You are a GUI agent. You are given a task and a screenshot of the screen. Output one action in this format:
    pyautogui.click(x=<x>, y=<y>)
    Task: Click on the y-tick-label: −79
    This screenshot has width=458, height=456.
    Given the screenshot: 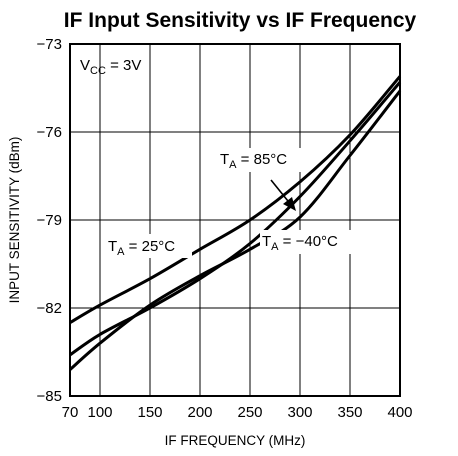 What is the action you would take?
    pyautogui.click(x=49, y=220)
    